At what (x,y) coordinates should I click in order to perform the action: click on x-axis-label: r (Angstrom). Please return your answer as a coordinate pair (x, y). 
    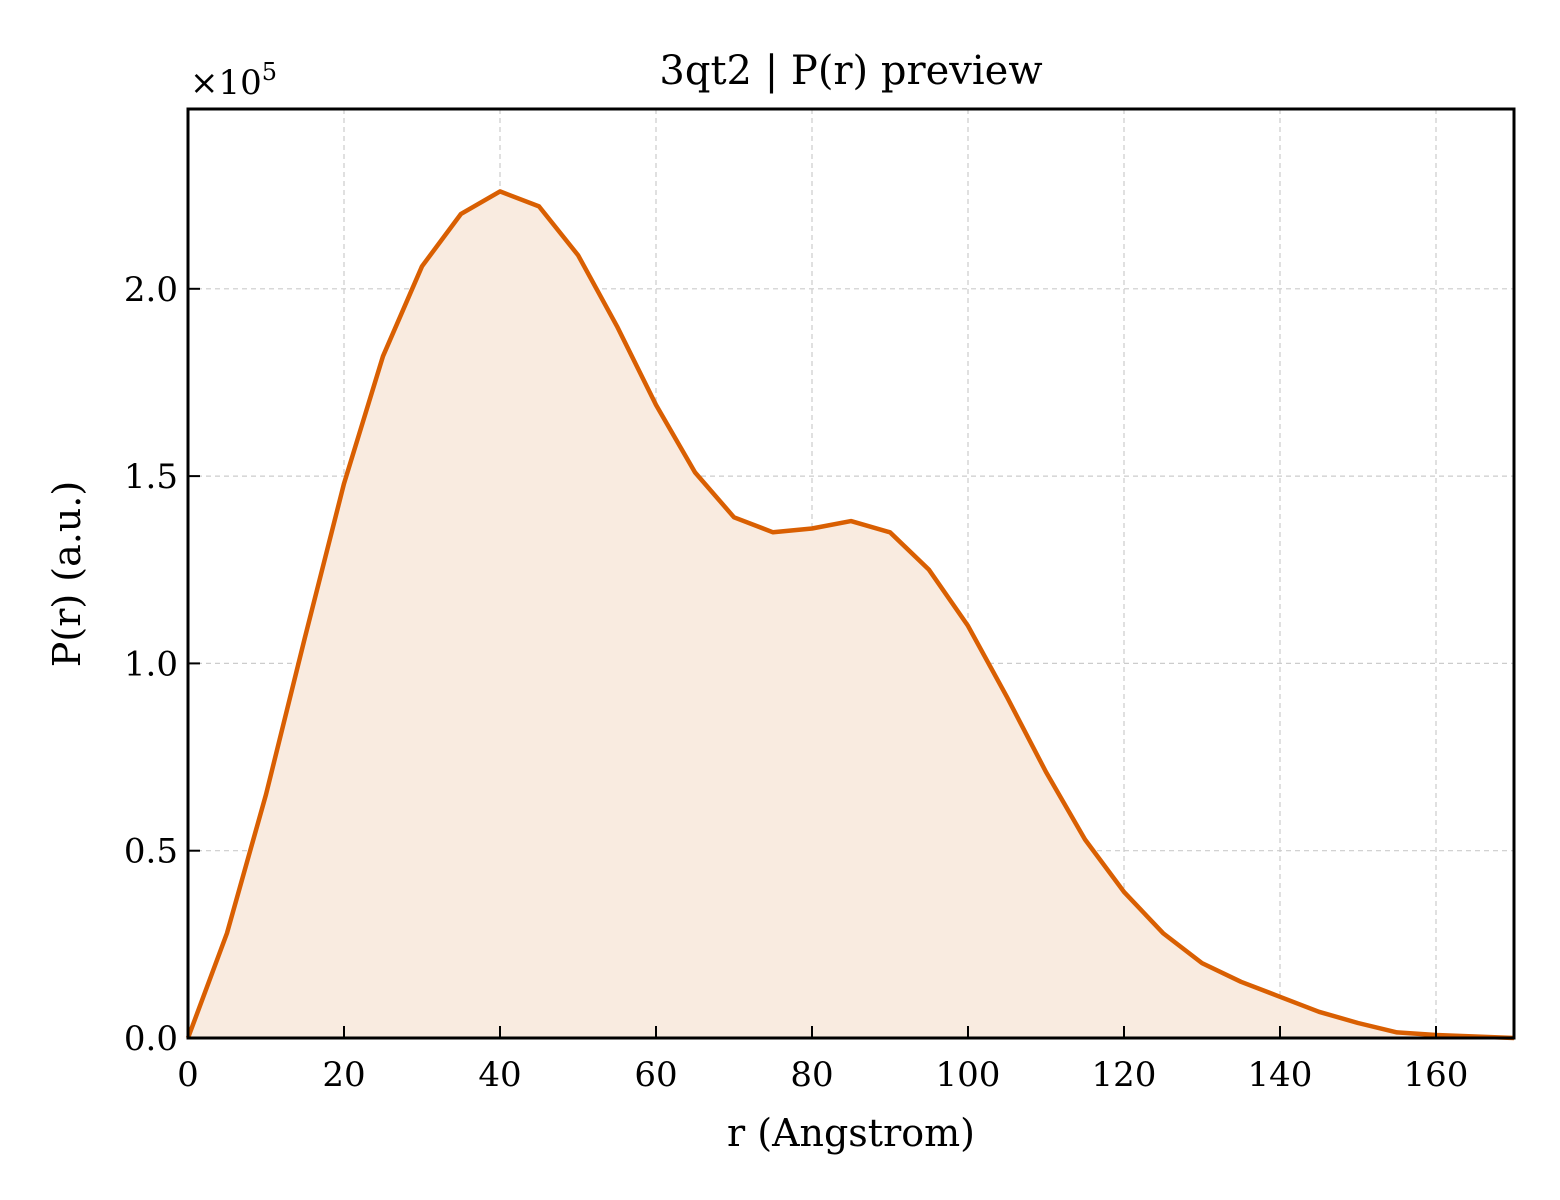
    Looking at the image, I should click on (851, 1133).